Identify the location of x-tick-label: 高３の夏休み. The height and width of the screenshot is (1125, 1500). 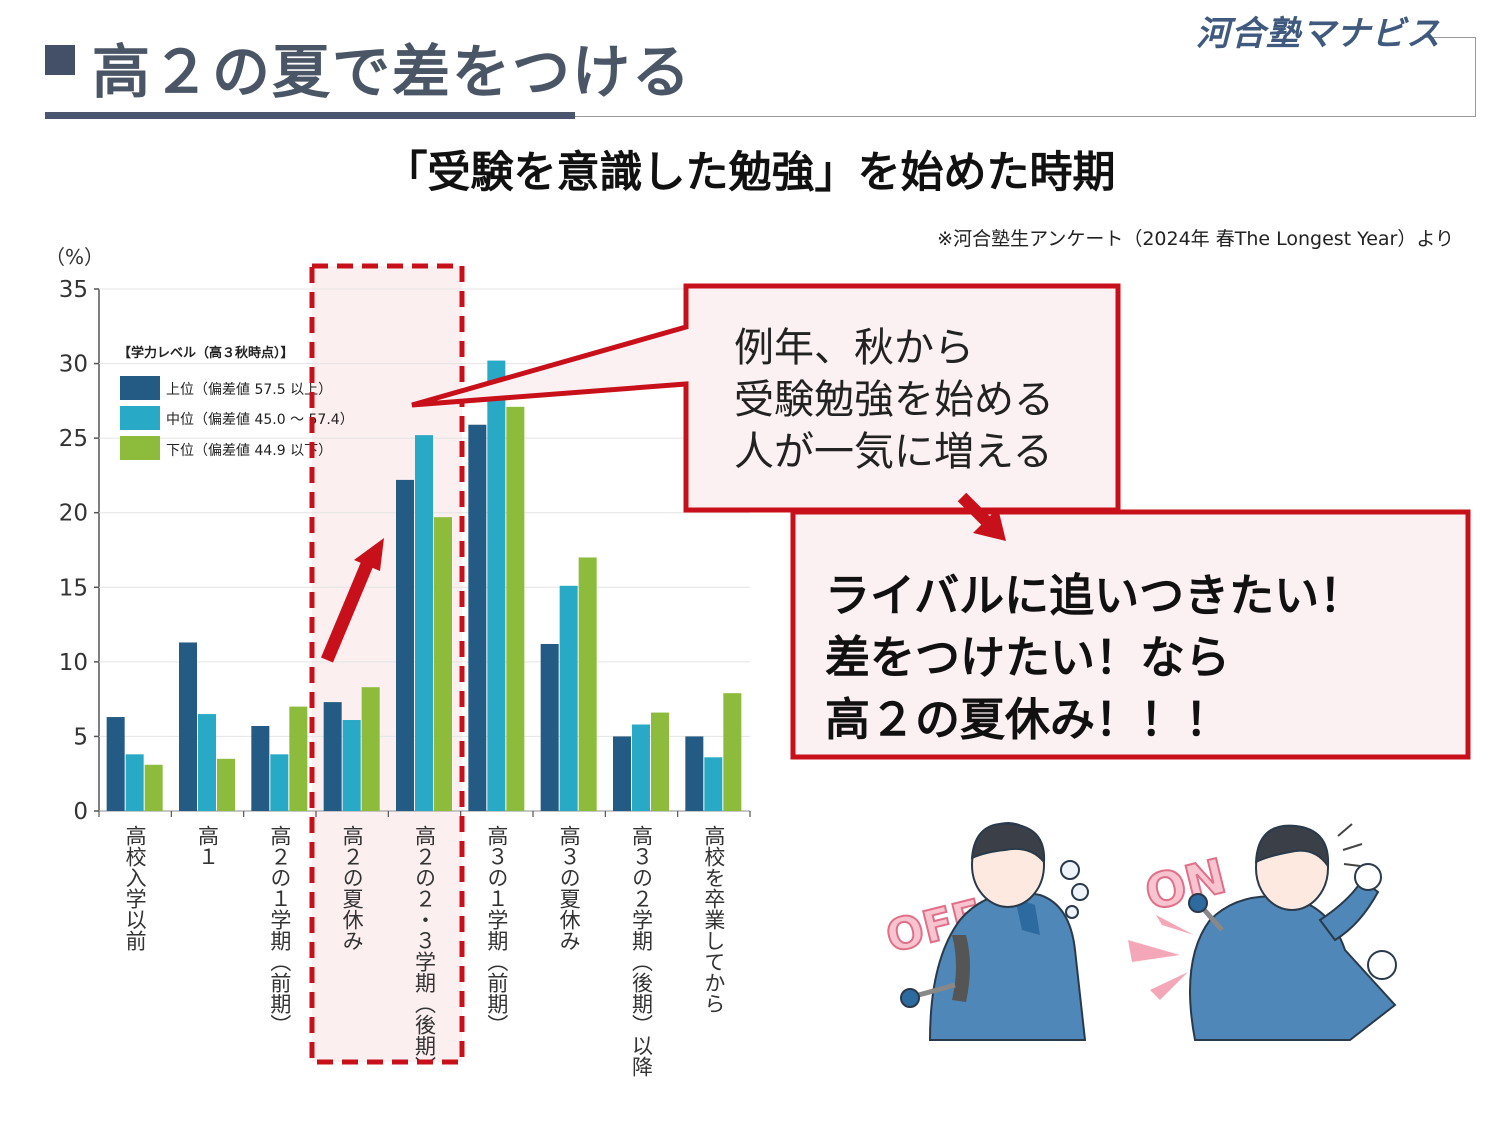
(569, 888).